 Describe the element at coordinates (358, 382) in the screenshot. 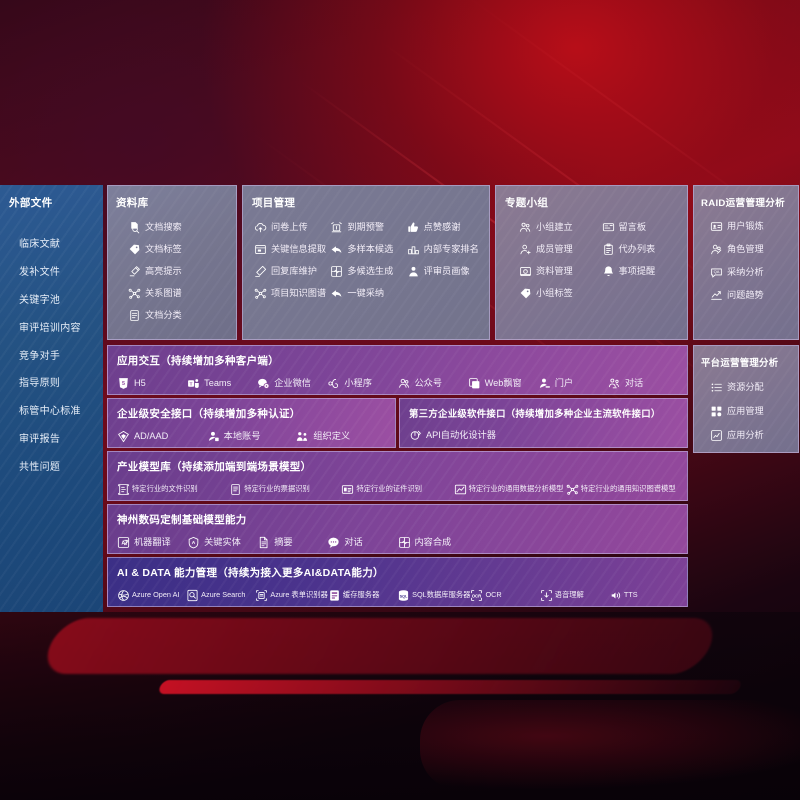

I see `interaction-item-label: 小程序` at that location.